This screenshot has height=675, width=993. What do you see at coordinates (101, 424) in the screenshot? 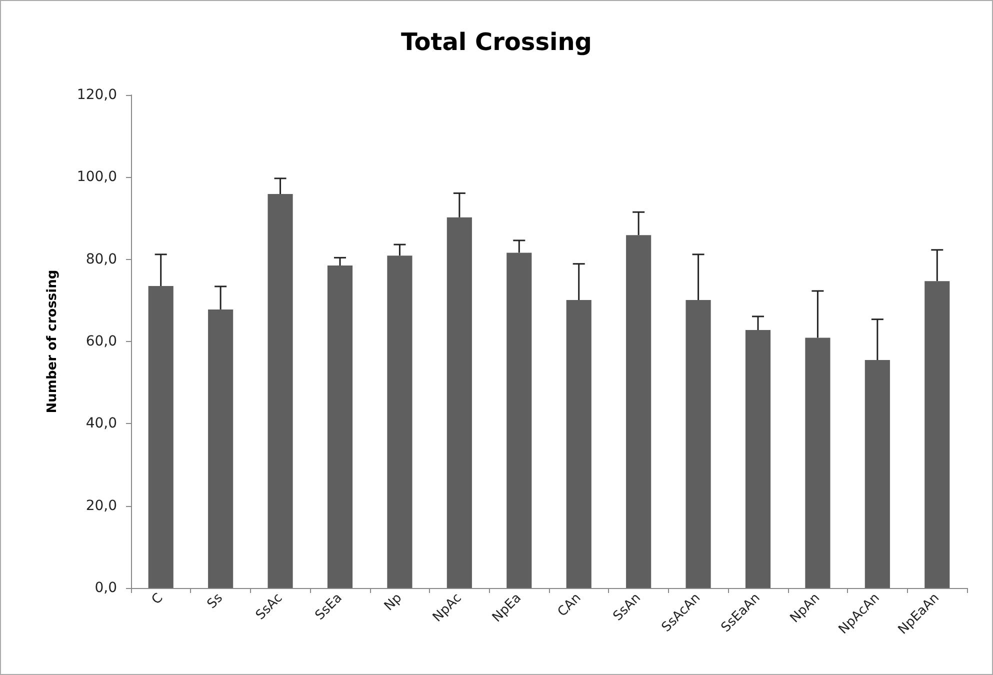
I see `y-tick-label: 40,0` at bounding box center [101, 424].